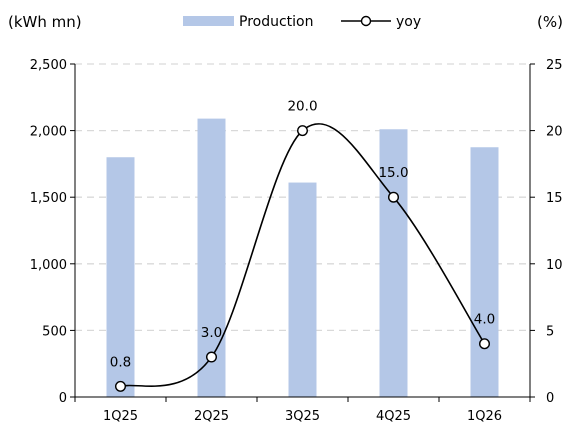 This screenshot has height=432, width=571. What do you see at coordinates (48, 65) in the screenshot?
I see `left-axis-tick-label: 2,500` at bounding box center [48, 65].